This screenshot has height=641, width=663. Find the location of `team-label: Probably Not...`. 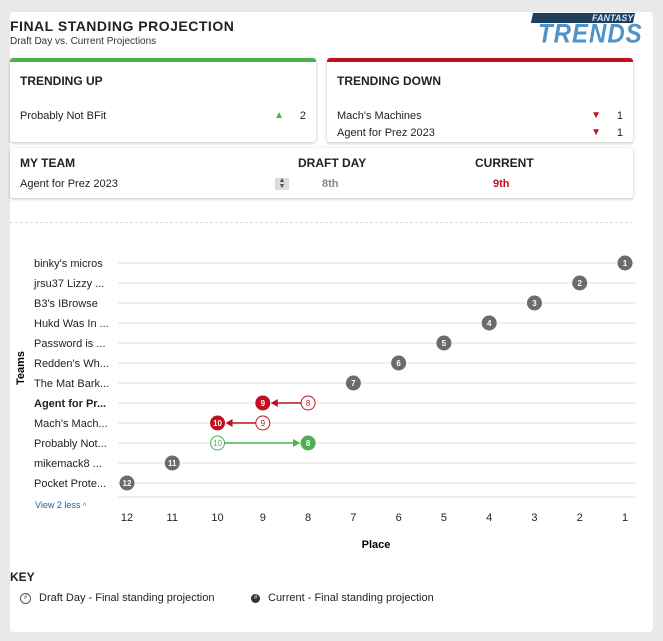

team-label: Probably Not... is located at coordinates (70, 444).